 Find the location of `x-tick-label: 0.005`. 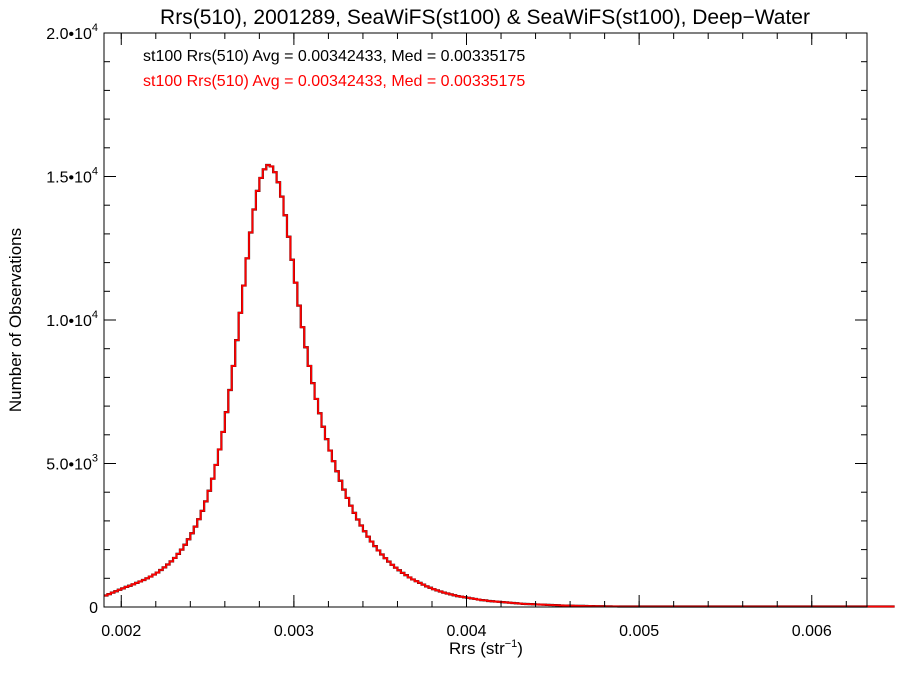

x-tick-label: 0.005 is located at coordinates (639, 631).